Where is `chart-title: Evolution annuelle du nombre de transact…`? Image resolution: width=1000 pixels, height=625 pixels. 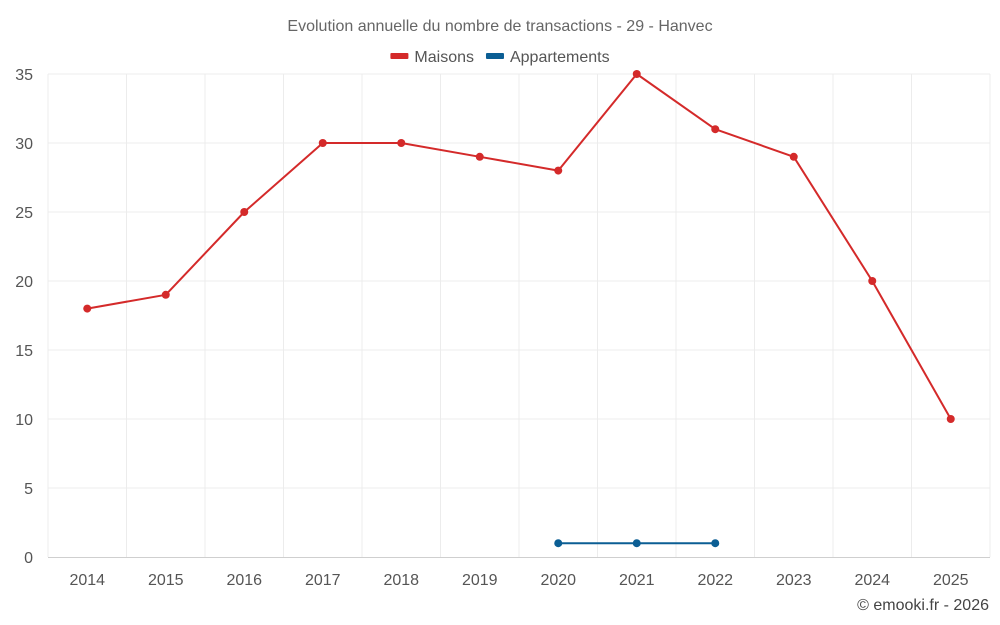 chart-title: Evolution annuelle du nombre de transact… is located at coordinates (499, 26).